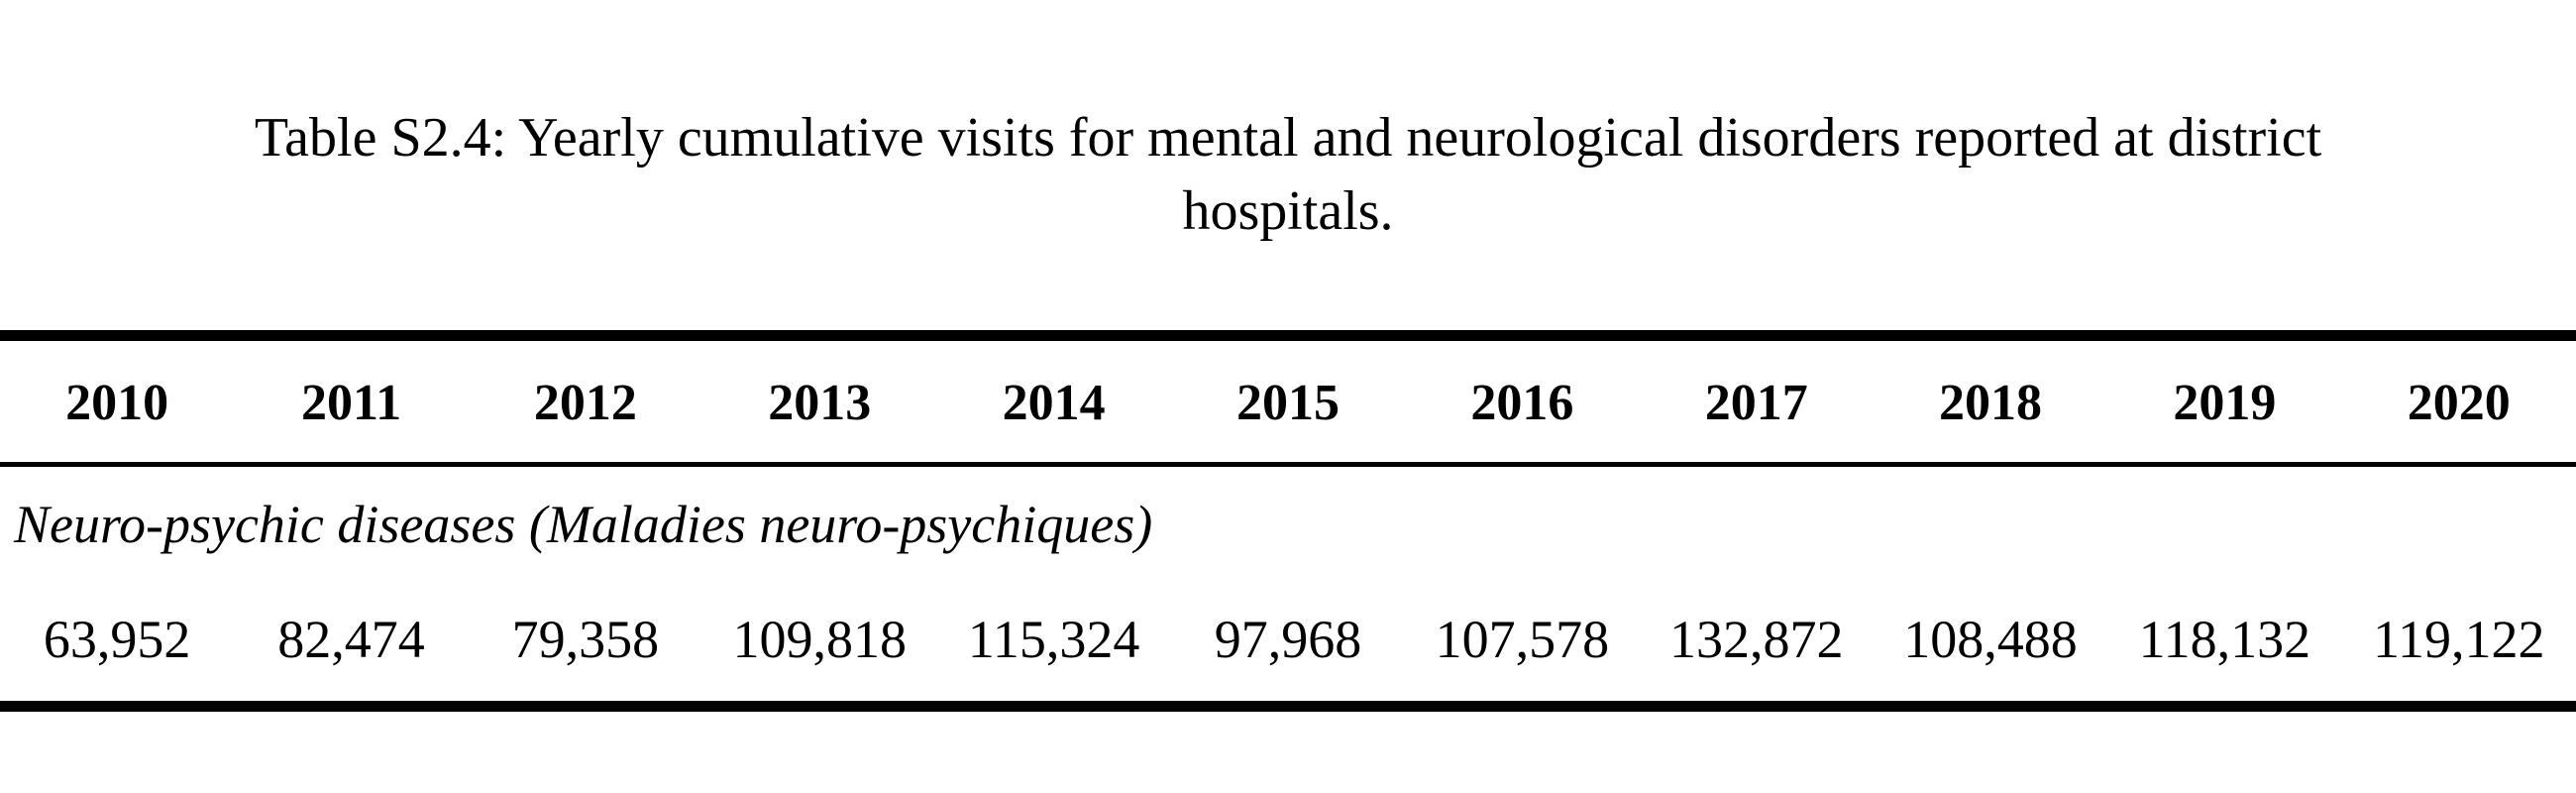 The image size is (2576, 793). Describe the element at coordinates (2459, 639) in the screenshot. I see `table-cell: 119,122` at that location.